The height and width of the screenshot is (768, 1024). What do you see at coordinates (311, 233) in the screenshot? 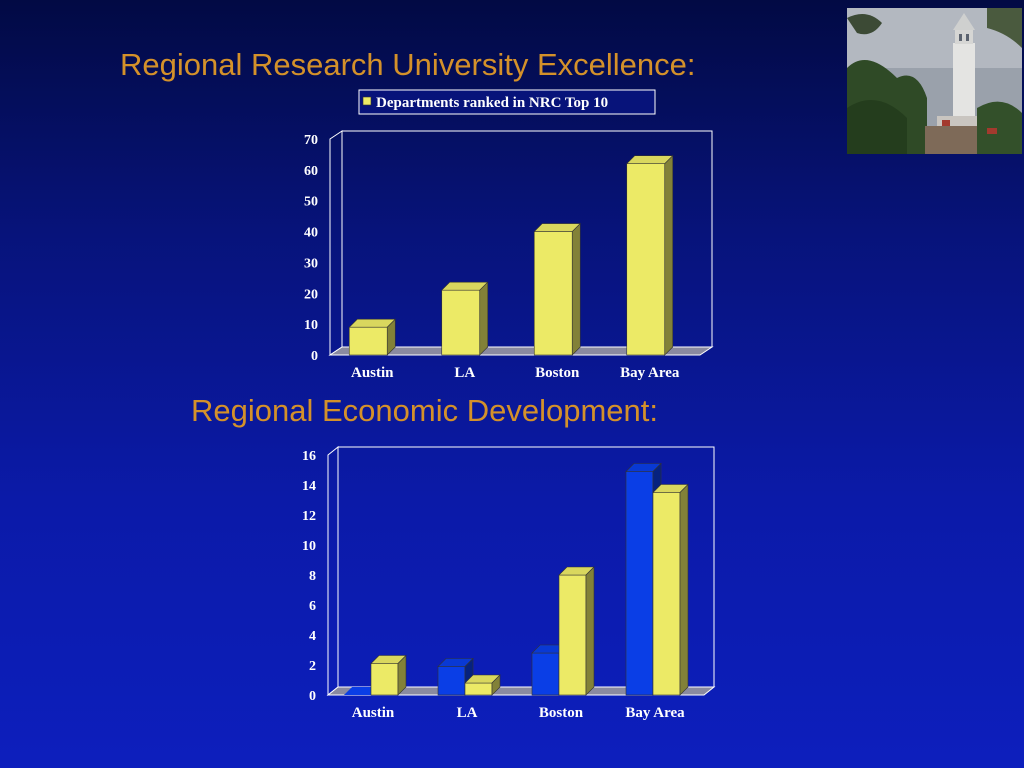
I see `y-tick-label: 40` at bounding box center [311, 233].